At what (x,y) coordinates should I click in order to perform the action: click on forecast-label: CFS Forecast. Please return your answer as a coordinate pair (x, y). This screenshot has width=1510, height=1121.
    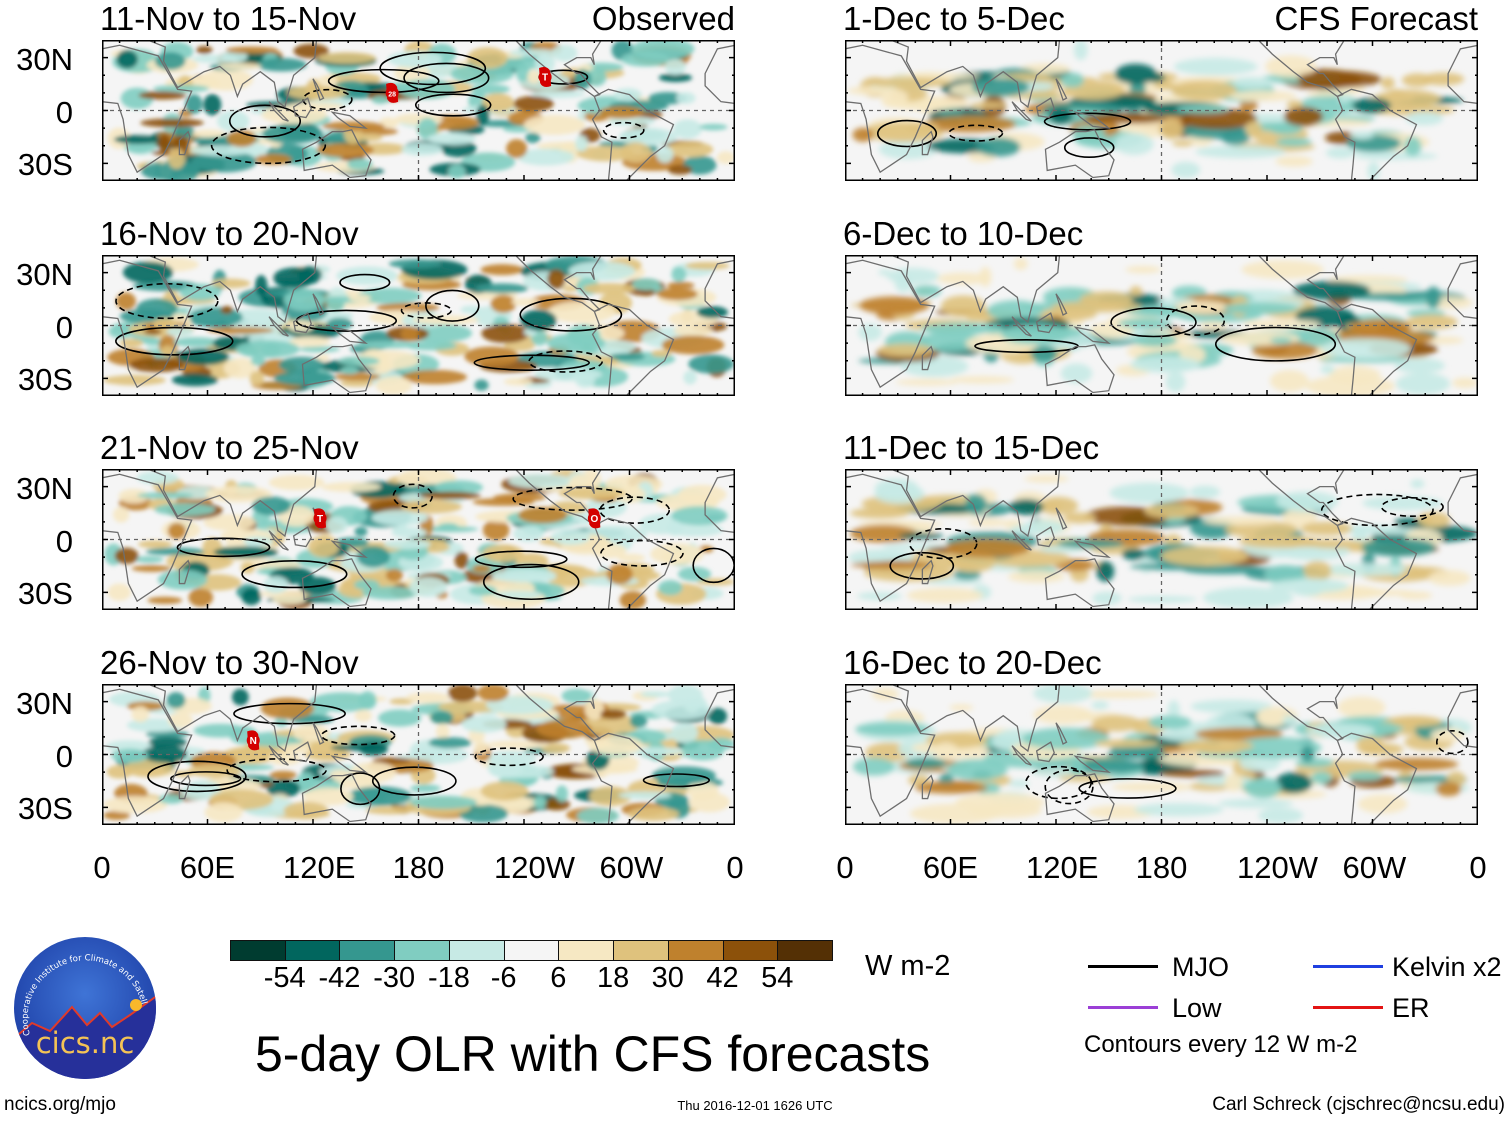
    Looking at the image, I should click on (1376, 18).